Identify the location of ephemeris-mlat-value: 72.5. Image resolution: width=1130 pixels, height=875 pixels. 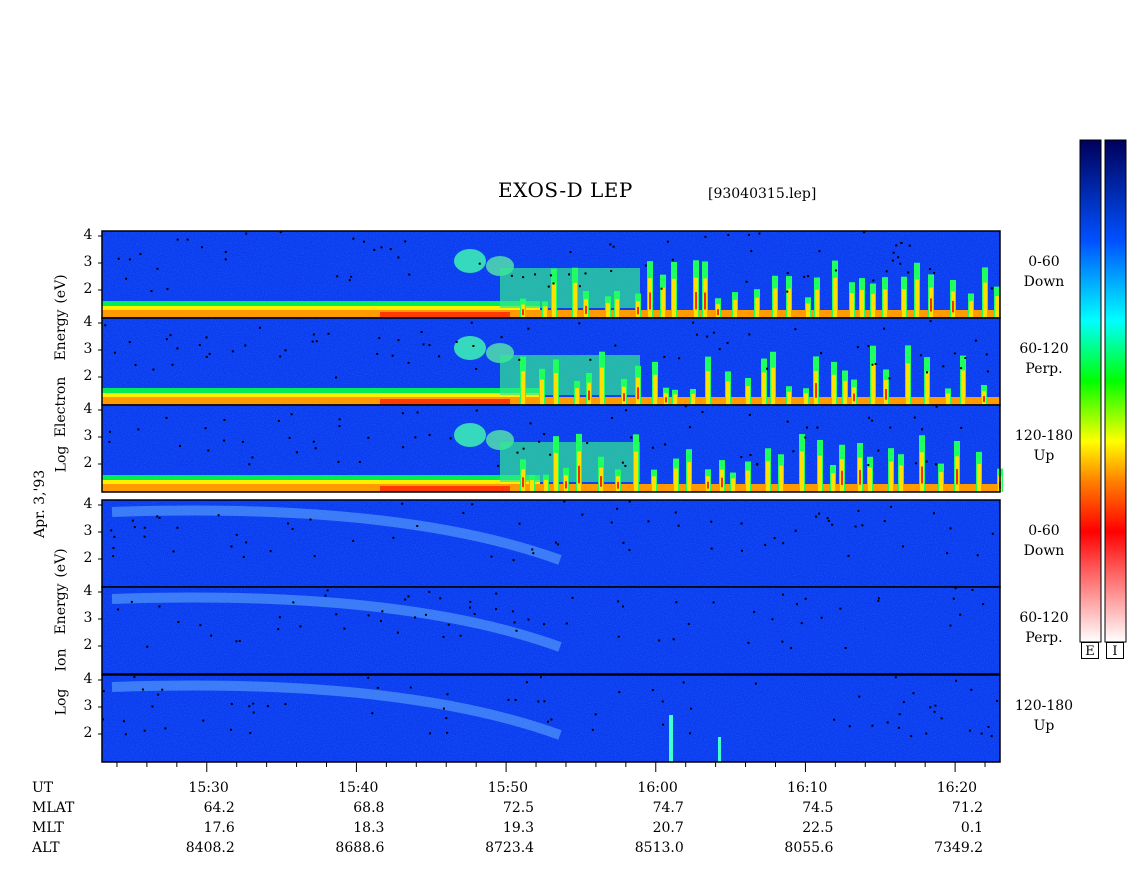
(518, 808).